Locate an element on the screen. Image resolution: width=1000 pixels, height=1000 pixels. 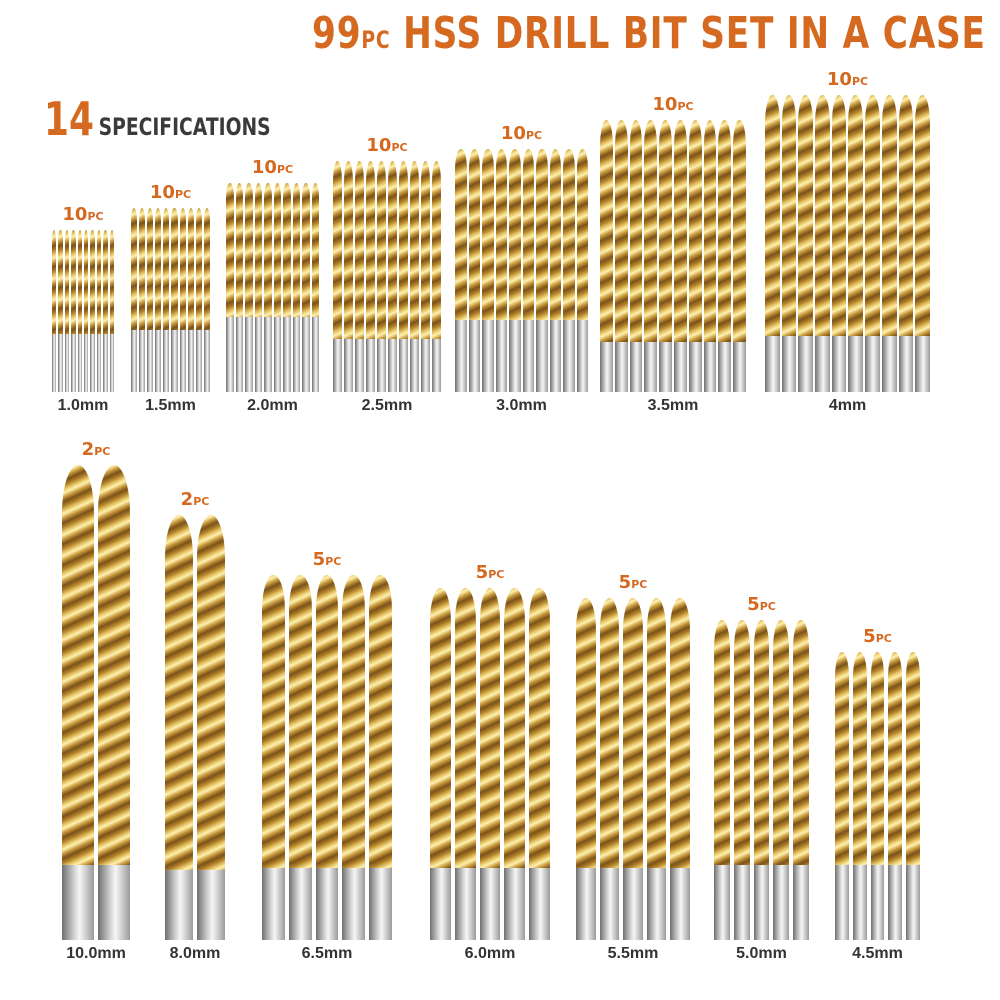
drill-group-3-5mm: 10PC 3.5mm is located at coordinates (673, 500).